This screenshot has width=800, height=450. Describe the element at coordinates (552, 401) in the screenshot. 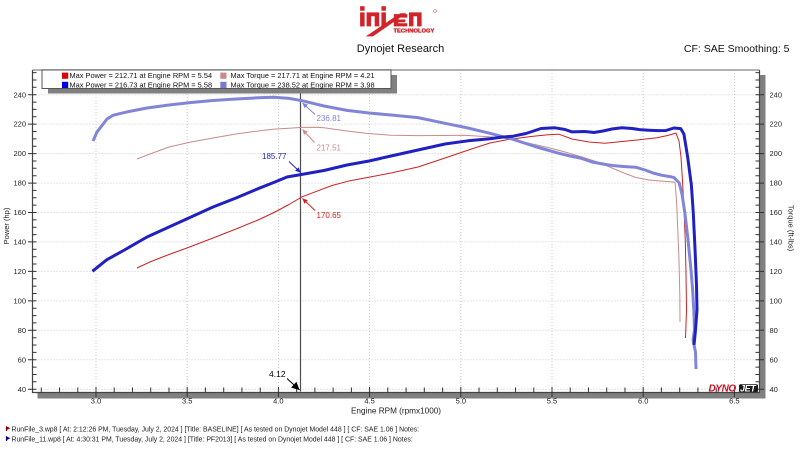

I see `svg-text: 5.5` at that location.